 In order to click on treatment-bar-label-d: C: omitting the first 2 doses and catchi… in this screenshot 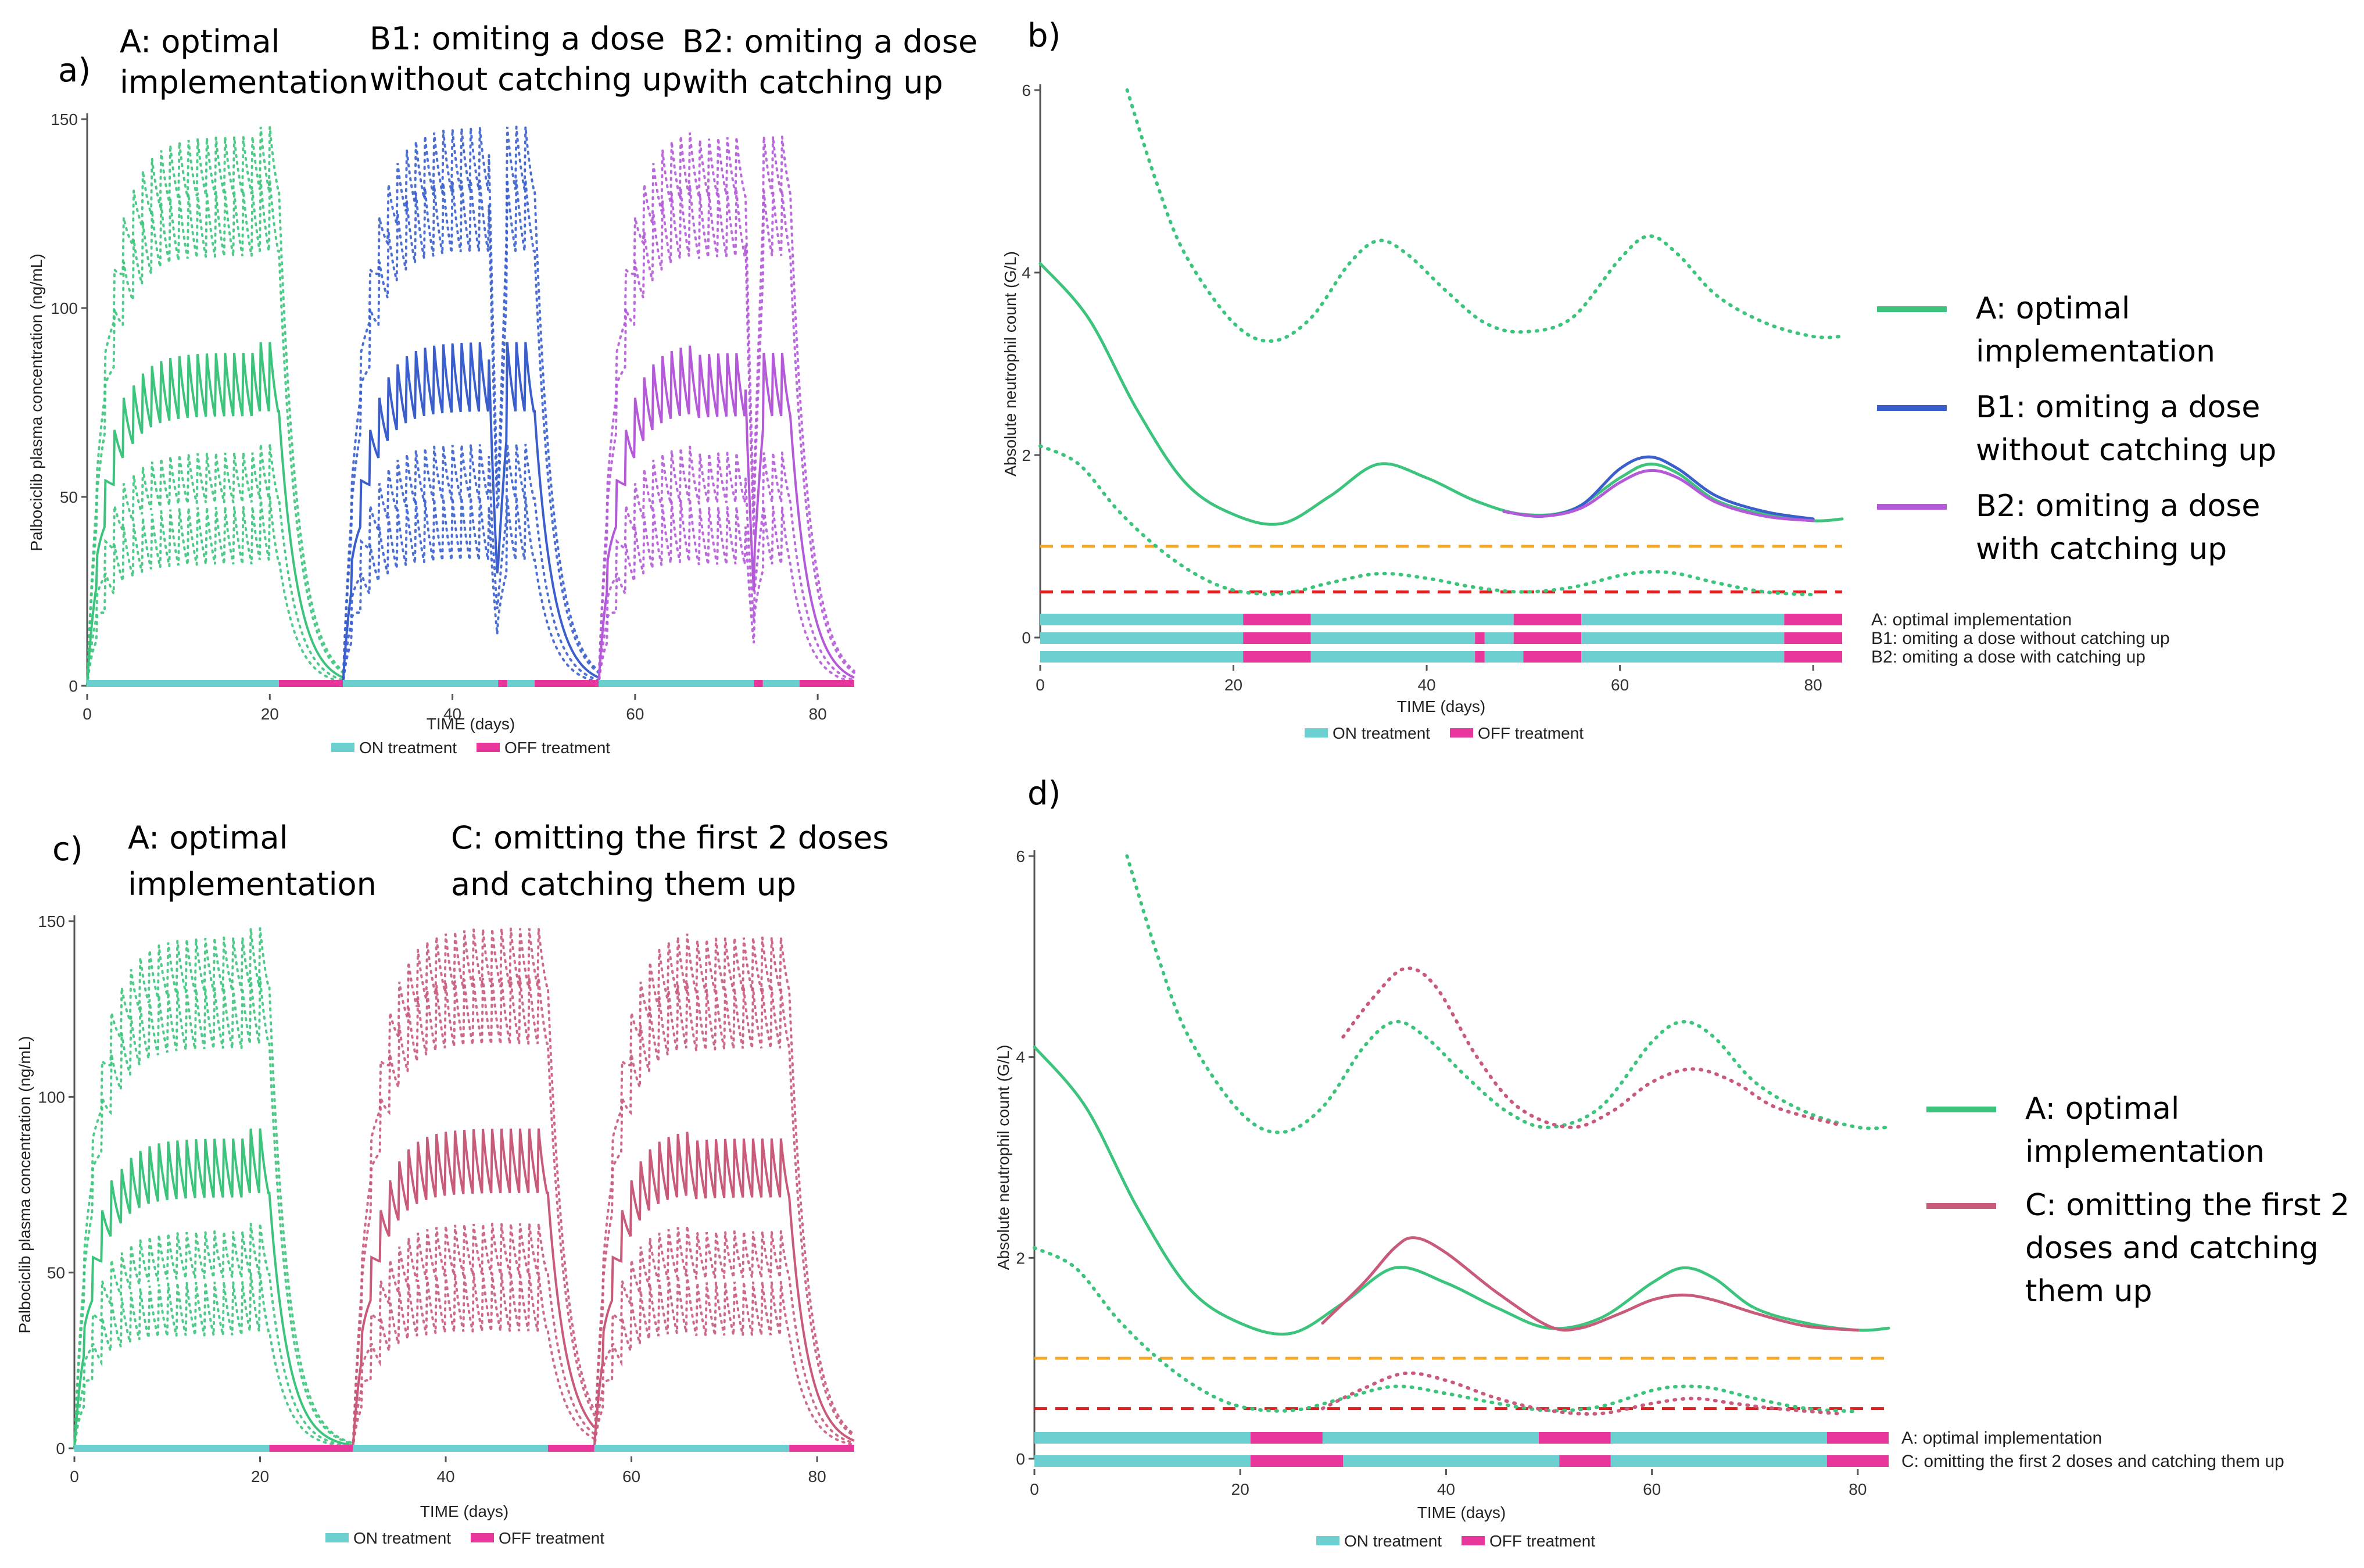, I will do `click(2092, 1461)`.